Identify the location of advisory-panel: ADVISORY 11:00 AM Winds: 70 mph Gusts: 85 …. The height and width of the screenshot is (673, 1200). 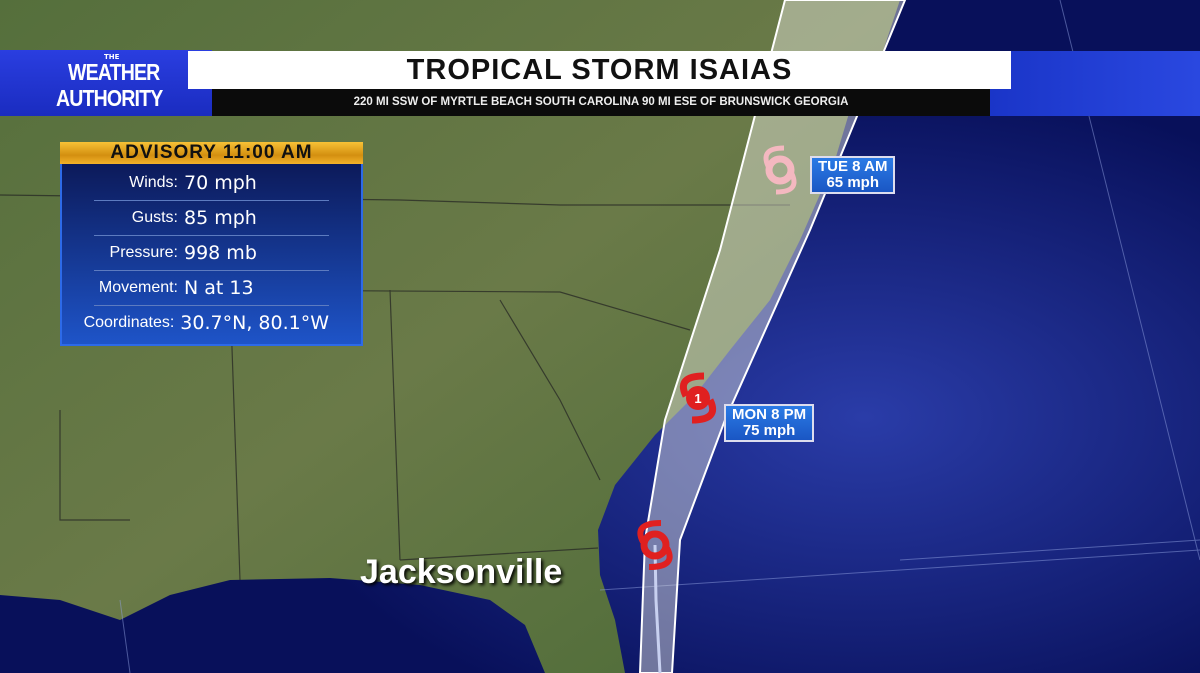
(211, 244).